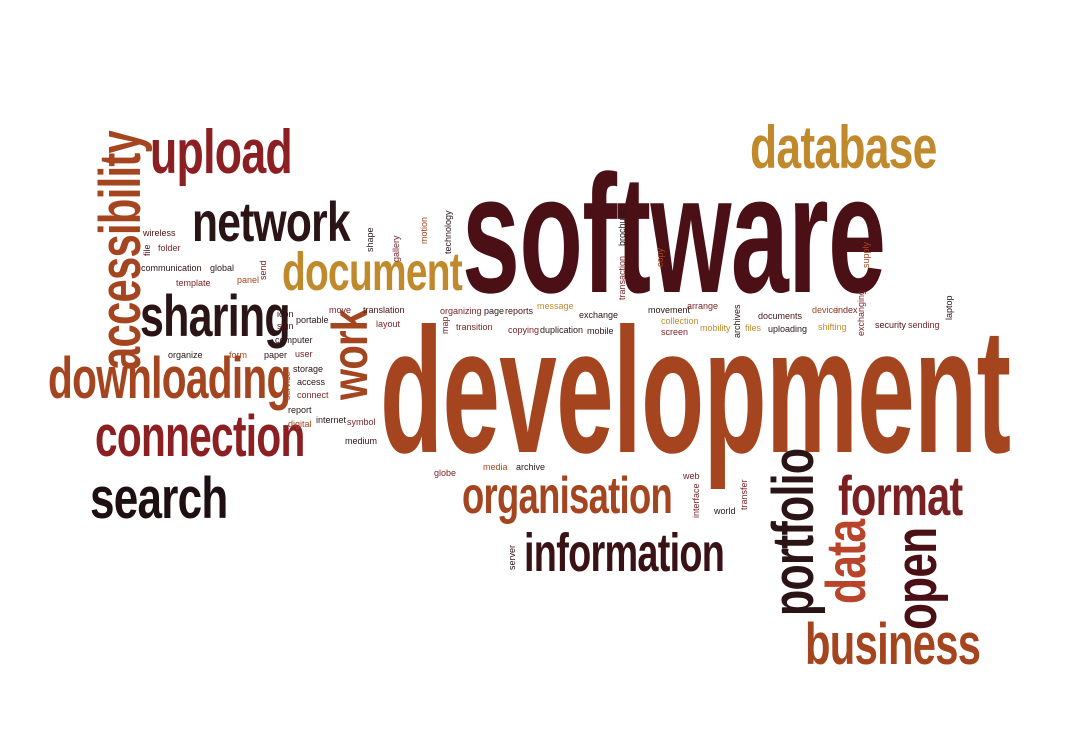 Image resolution: width=1080 pixels, height=748 pixels. I want to click on word-world: world, so click(725, 511).